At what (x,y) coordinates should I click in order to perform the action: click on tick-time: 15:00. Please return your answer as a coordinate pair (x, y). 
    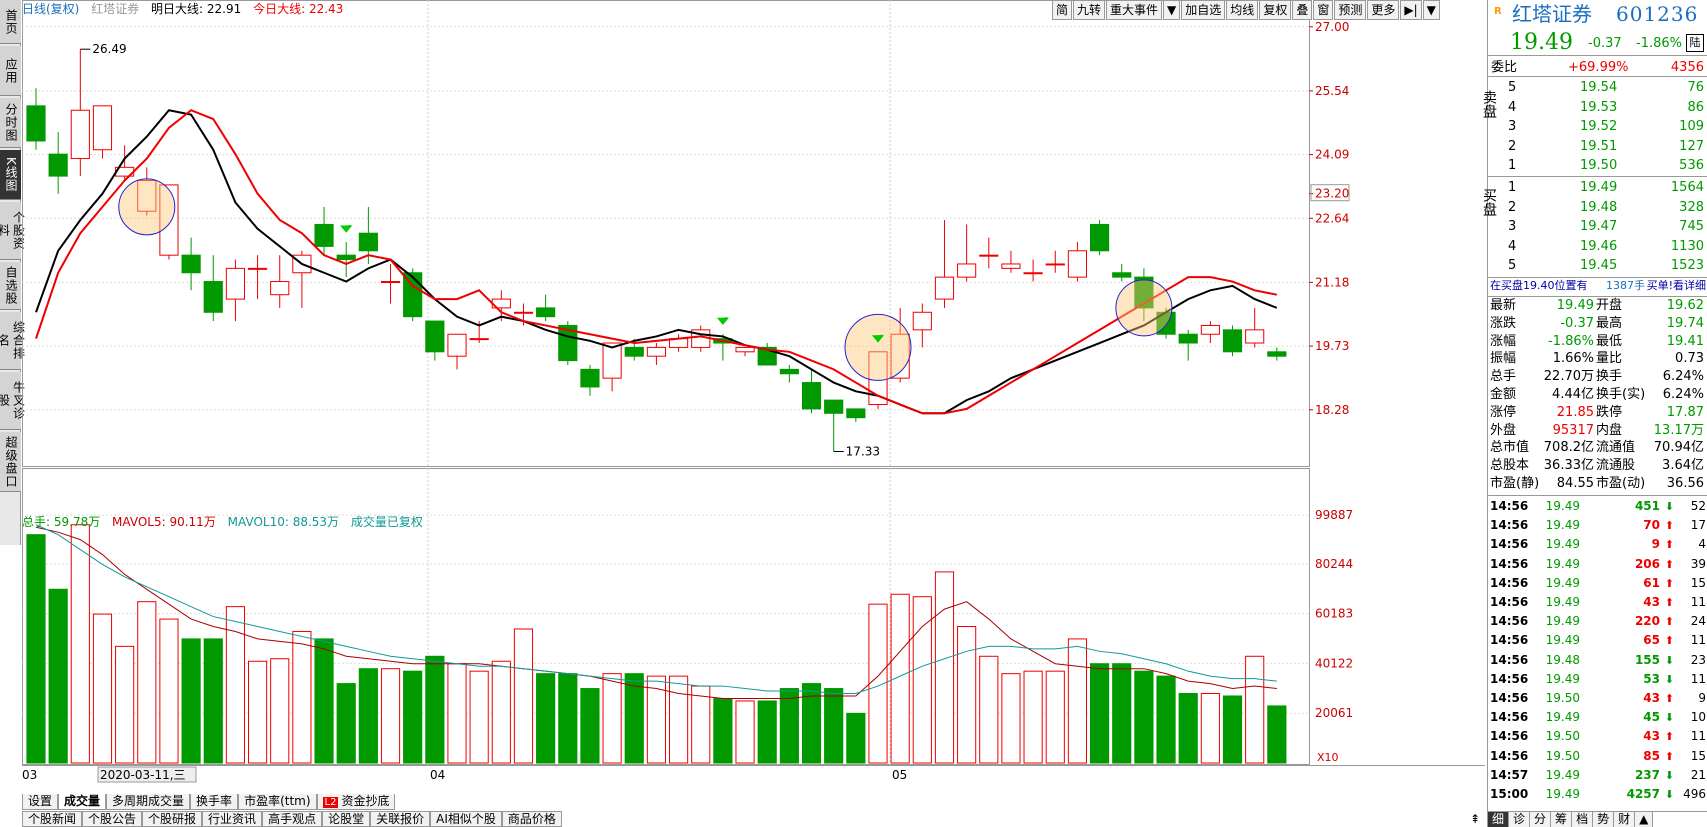
    Looking at the image, I should click on (1509, 794).